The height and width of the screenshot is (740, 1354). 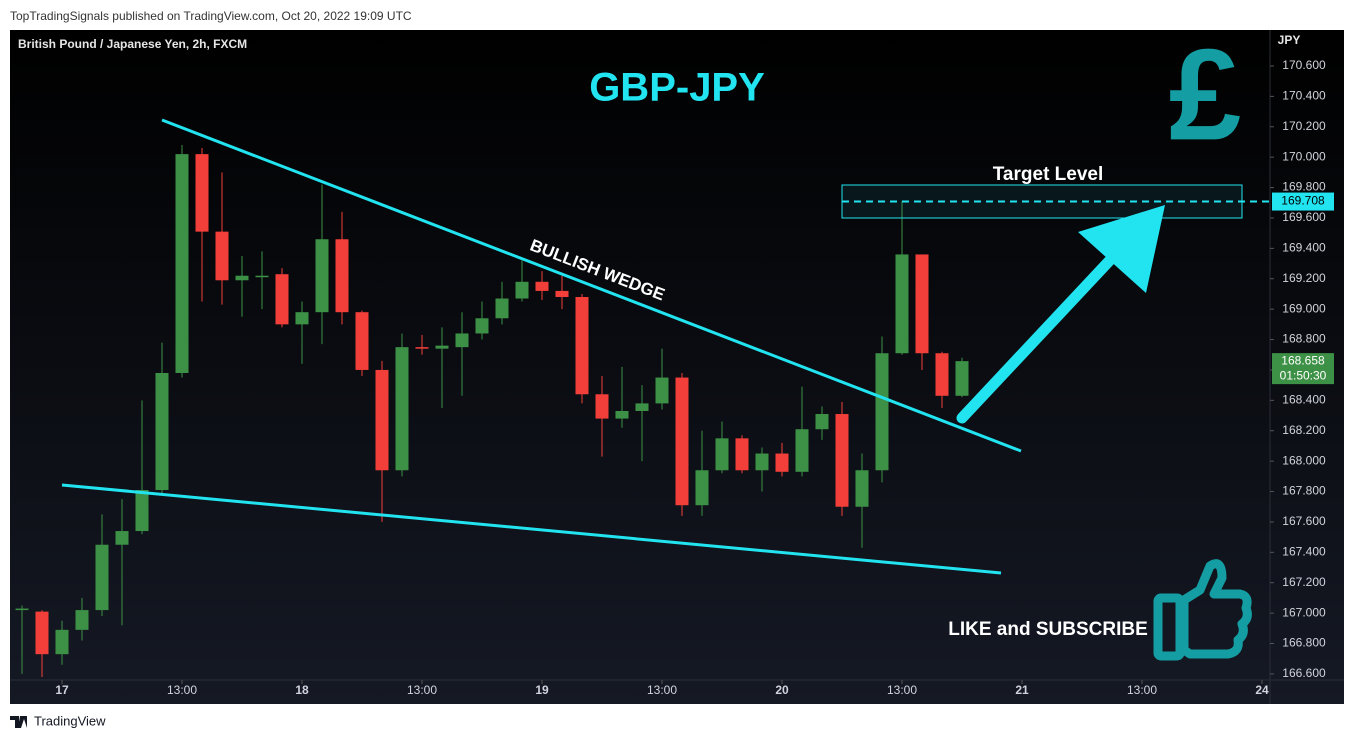 I want to click on last-price-label: 168.658, so click(x=1303, y=360).